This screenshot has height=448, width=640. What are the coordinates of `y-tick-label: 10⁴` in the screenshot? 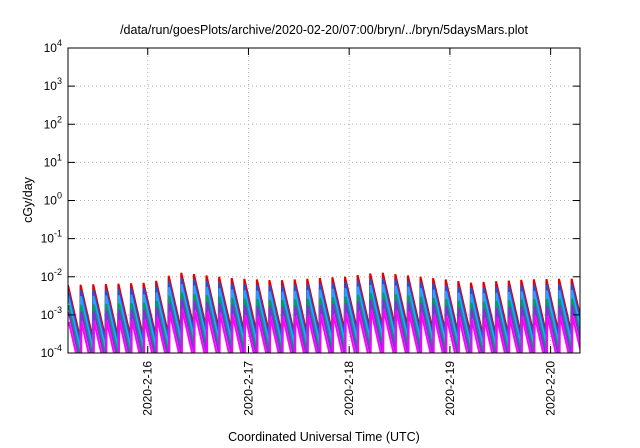 It's located at (53, 46).